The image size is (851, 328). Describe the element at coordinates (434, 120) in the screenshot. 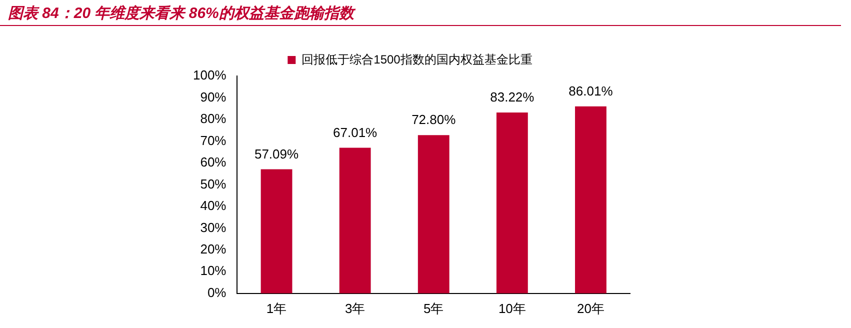

I see `data-label: 72.80%` at that location.